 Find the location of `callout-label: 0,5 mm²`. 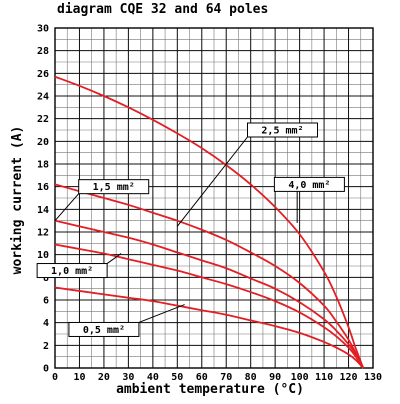

callout-label: 0,5 mm² is located at coordinates (104, 330).